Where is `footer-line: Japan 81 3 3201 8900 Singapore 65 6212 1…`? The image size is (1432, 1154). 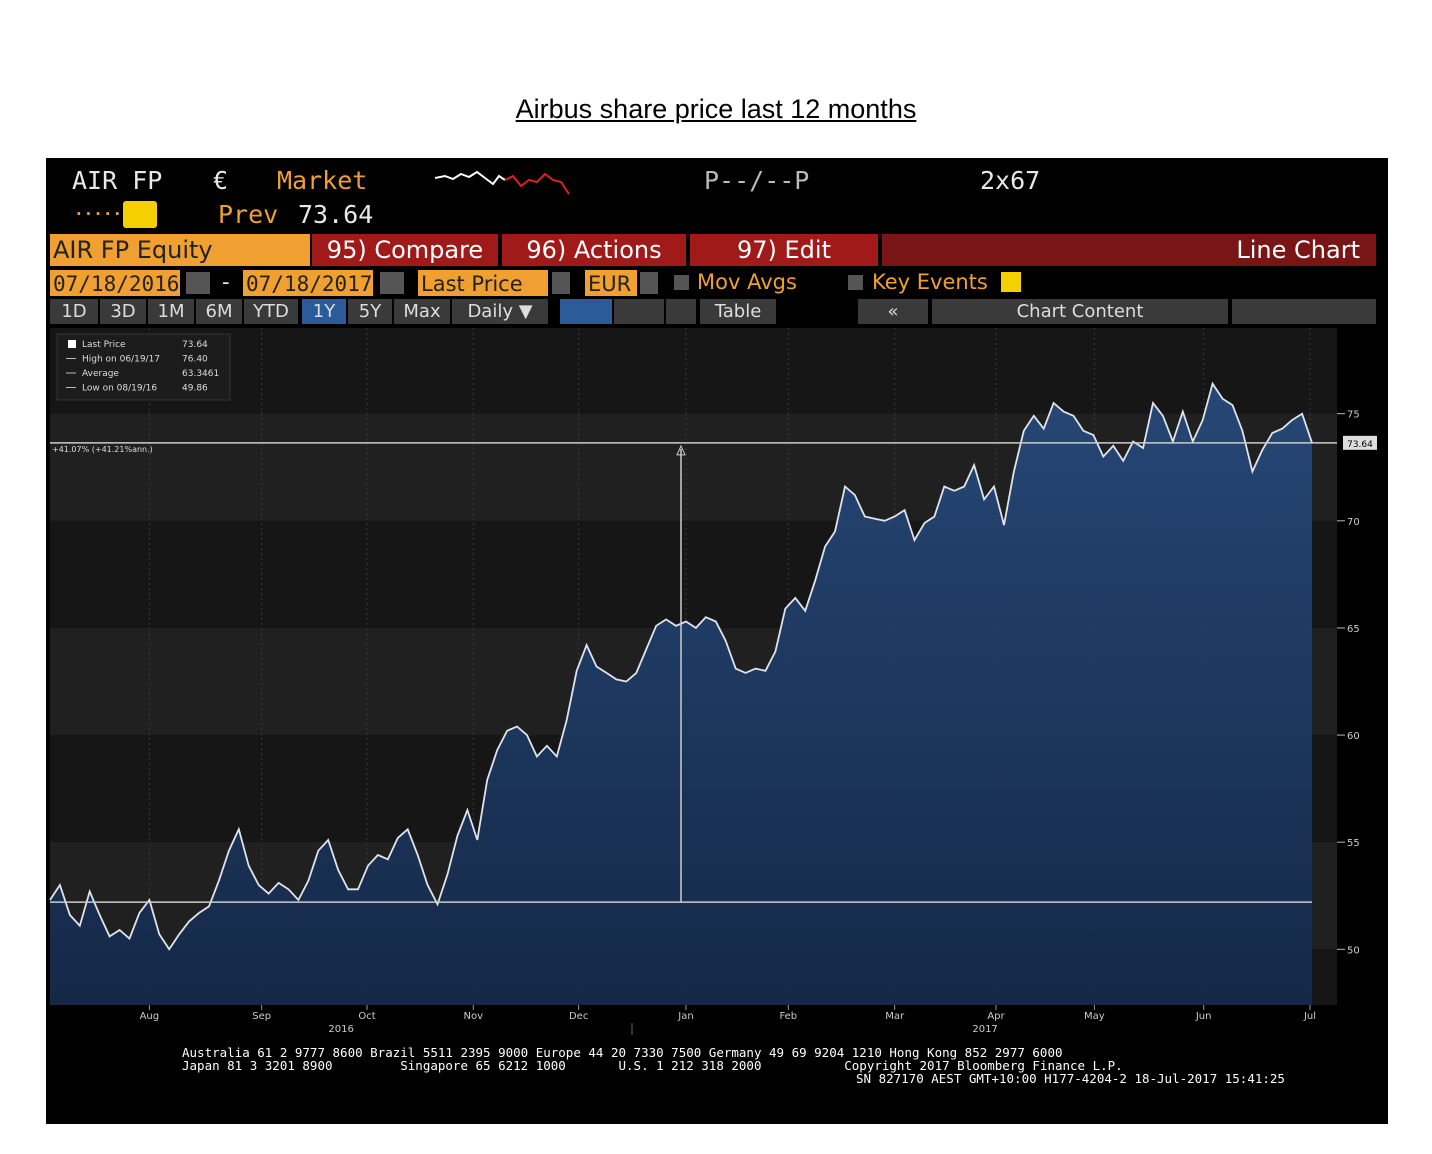 footer-line: Japan 81 3 3201 8900 Singapore 65 6212 1… is located at coordinates (652, 1065).